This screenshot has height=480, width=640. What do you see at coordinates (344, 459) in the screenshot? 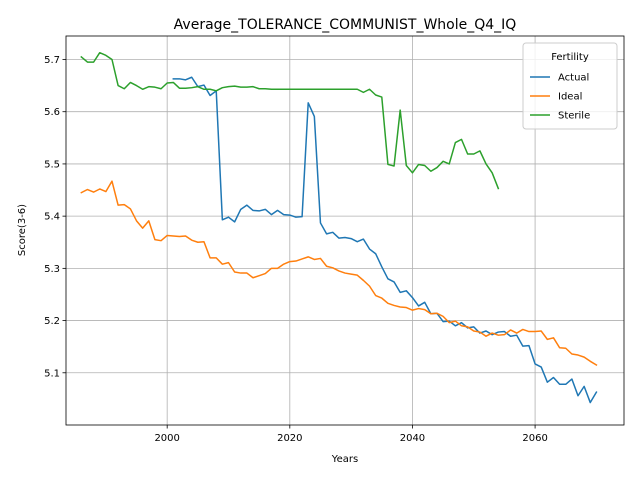
I see `x-axis-label: Years` at bounding box center [344, 459].